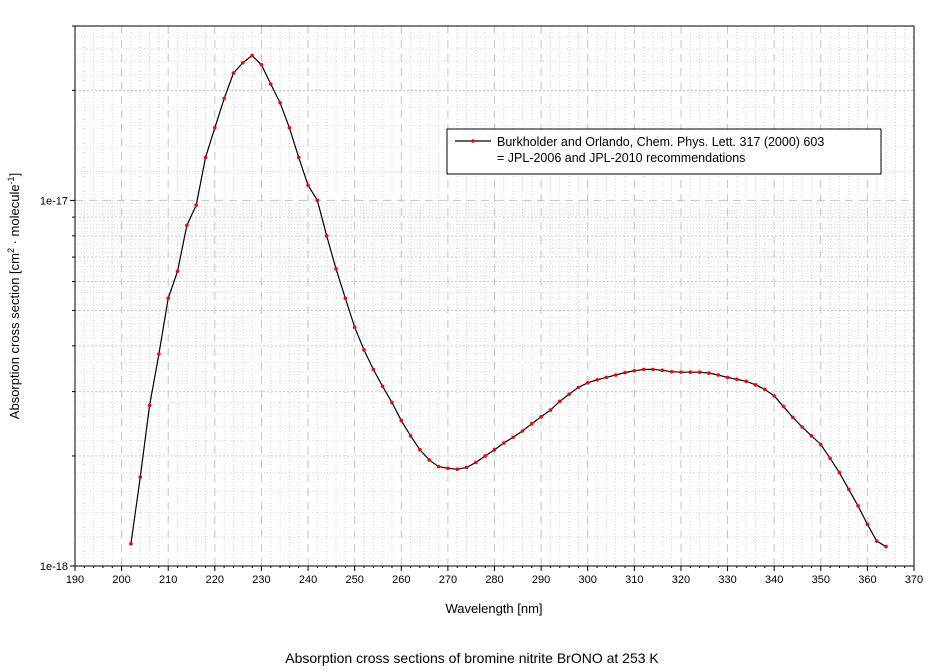 This screenshot has width=944, height=672. I want to click on x-tick-label: 330, so click(727, 580).